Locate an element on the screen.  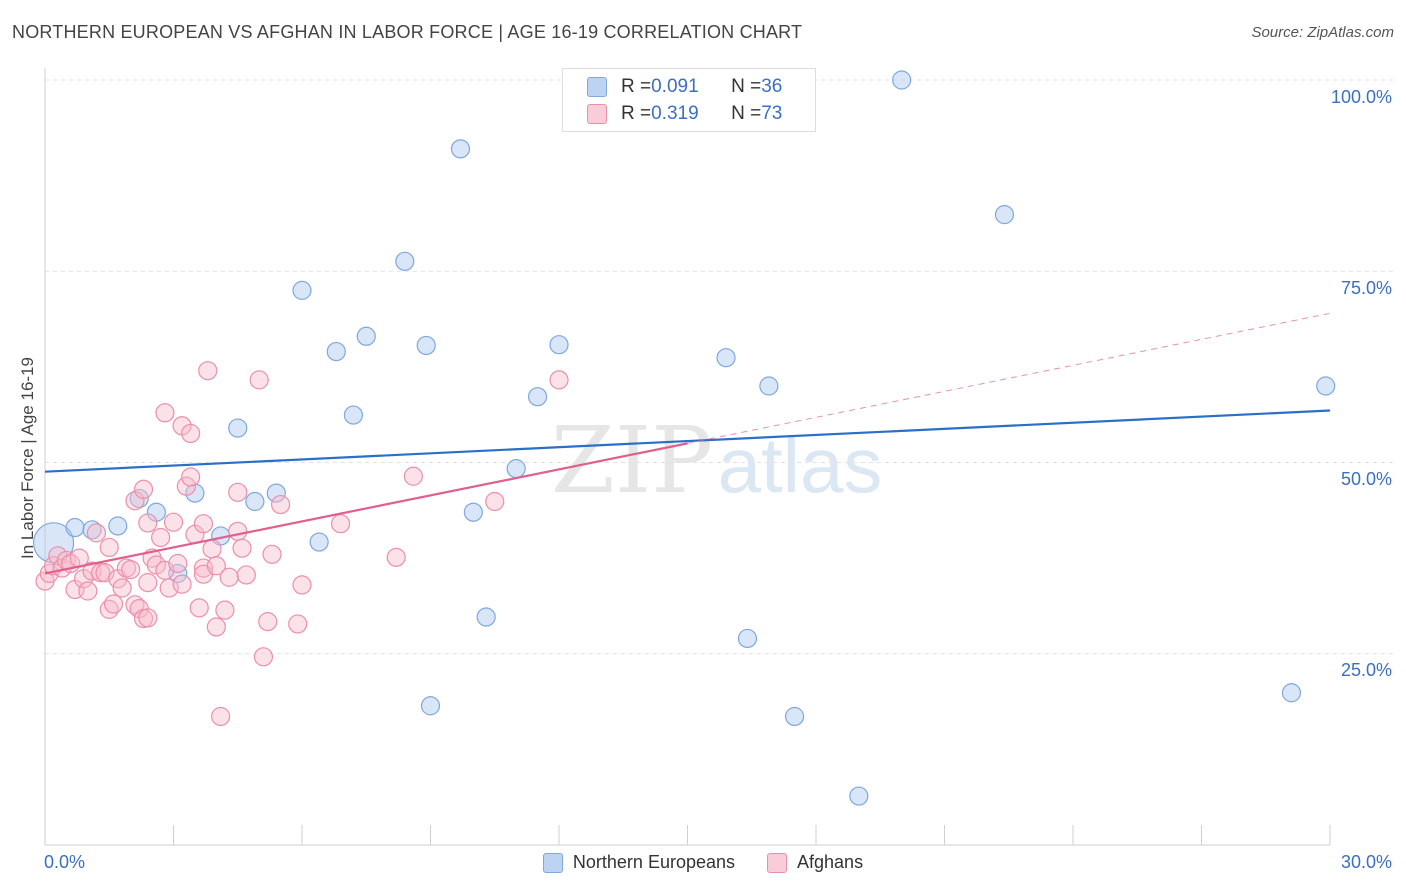
r-value: 0.091 is located at coordinates (675, 86).